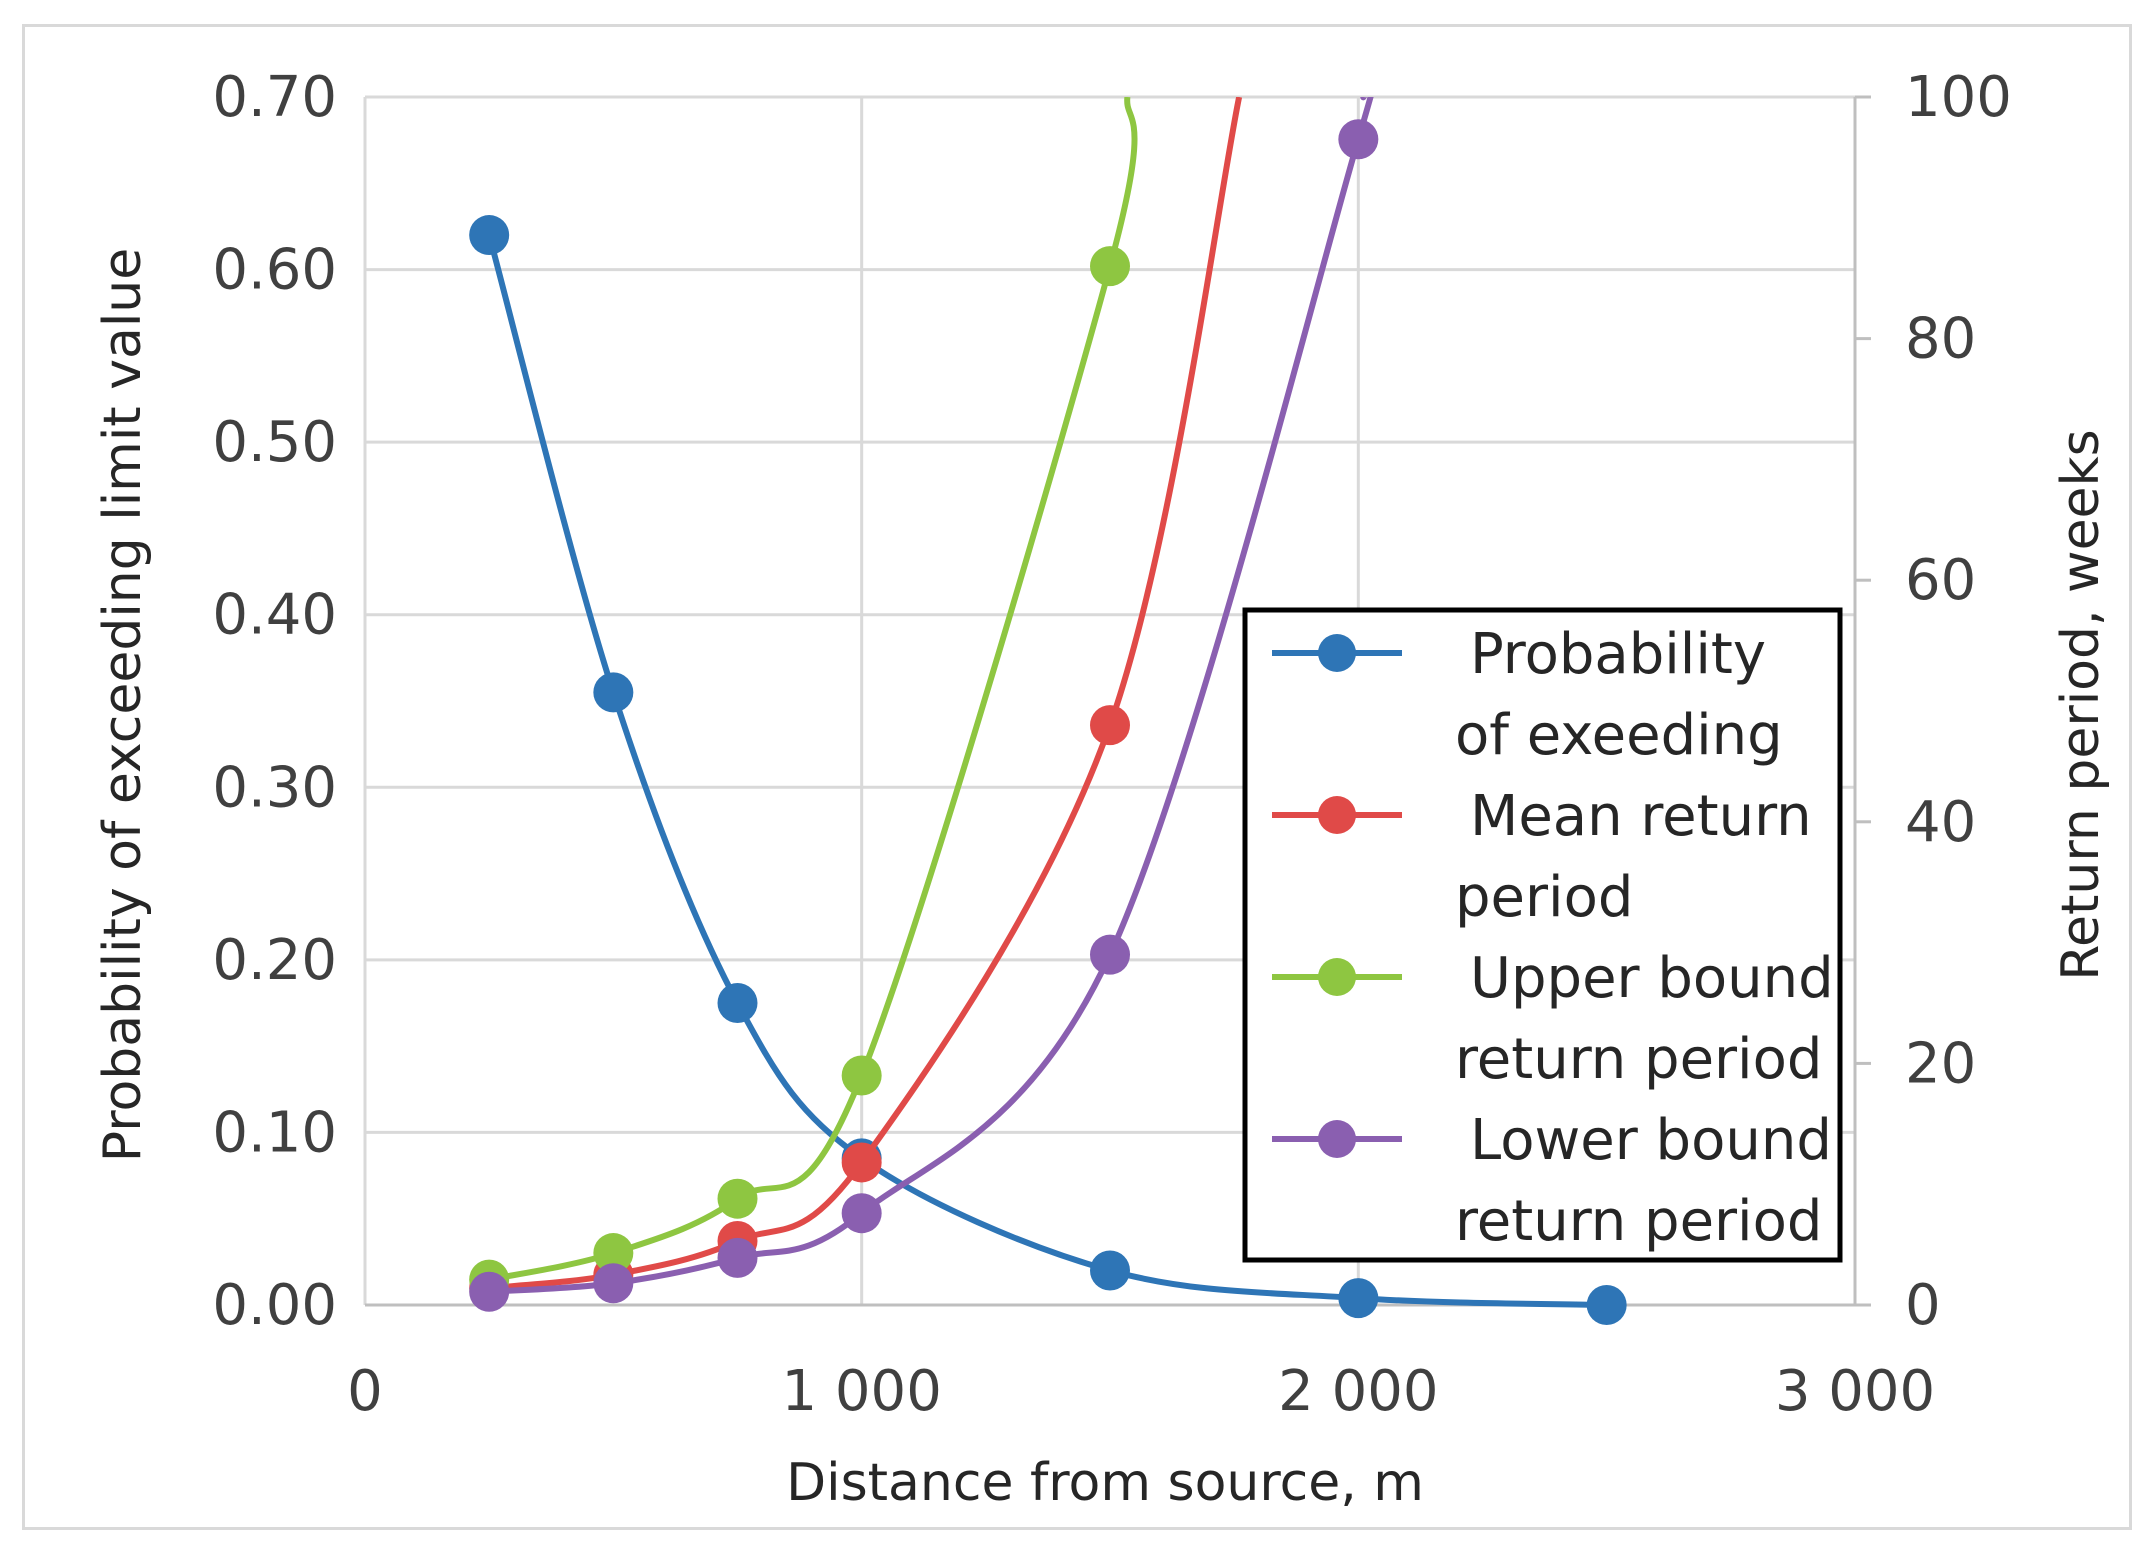 Image resolution: width=2153 pixels, height=1567 pixels. Describe the element at coordinates (274, 787) in the screenshot. I see `y-left-tick-label: 0.30` at that location.